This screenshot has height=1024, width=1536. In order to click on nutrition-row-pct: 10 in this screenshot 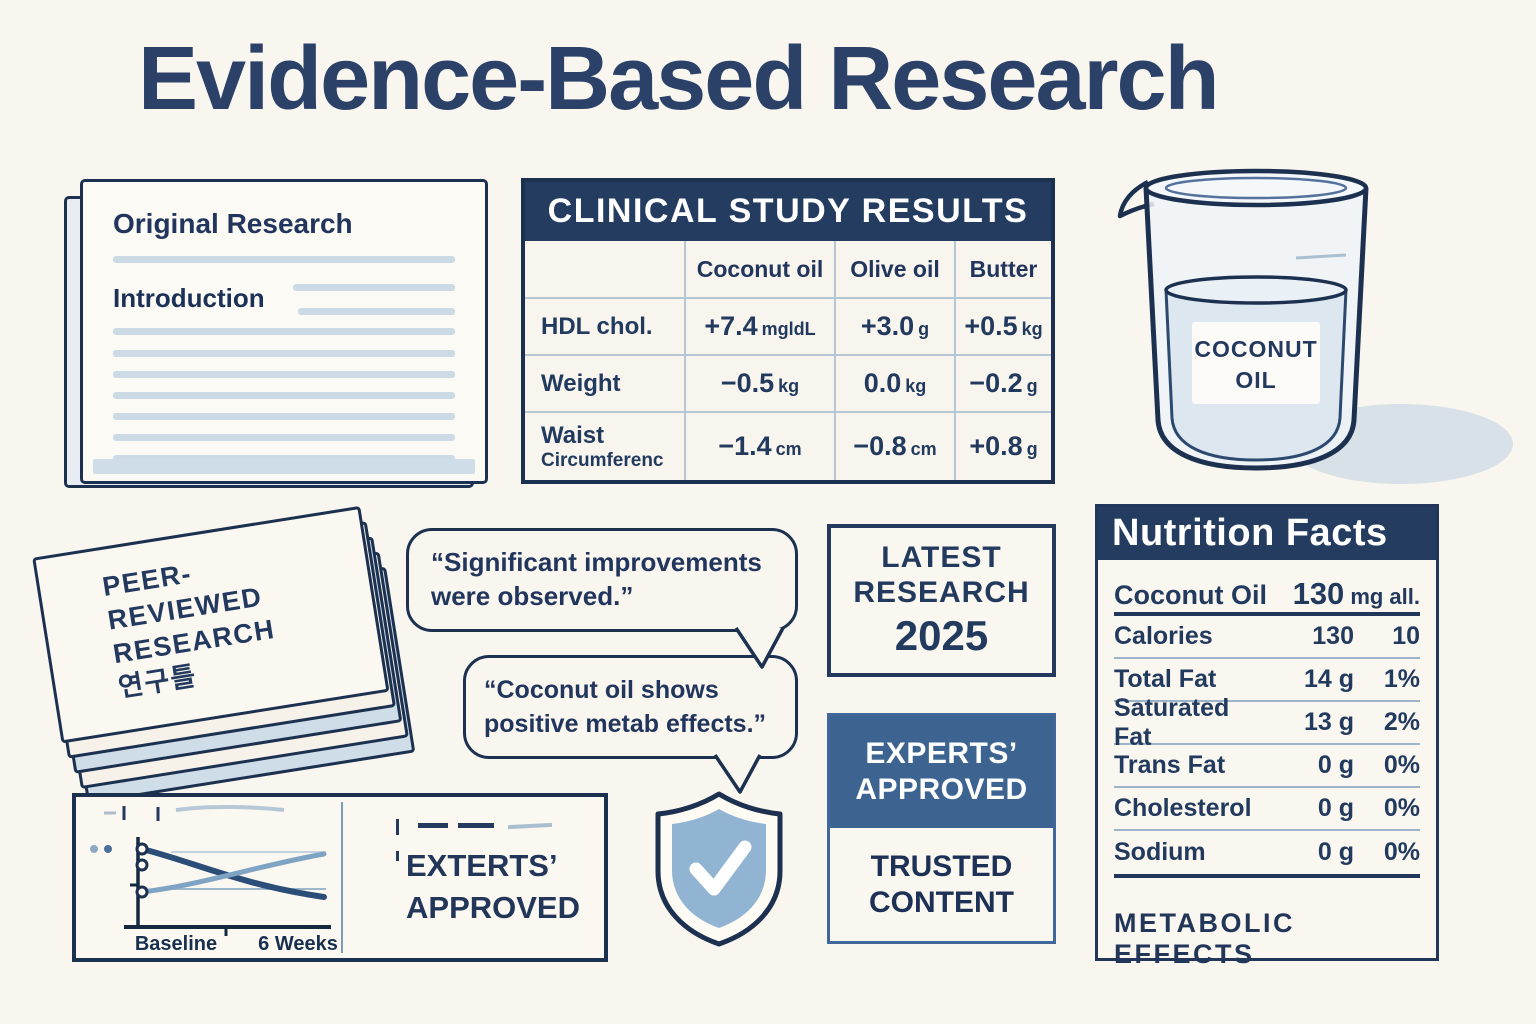, I will do `click(1406, 636)`.